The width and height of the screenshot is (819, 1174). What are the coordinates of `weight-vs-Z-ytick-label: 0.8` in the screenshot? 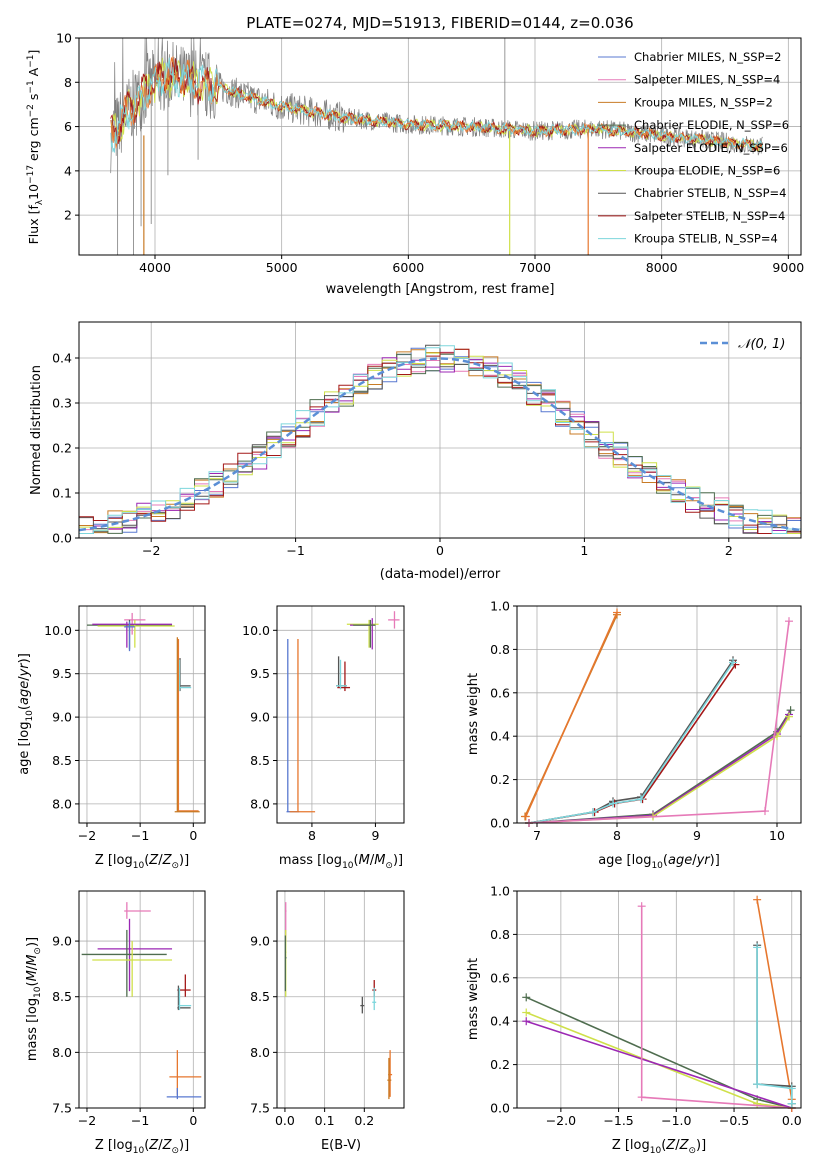 It's located at (500, 934).